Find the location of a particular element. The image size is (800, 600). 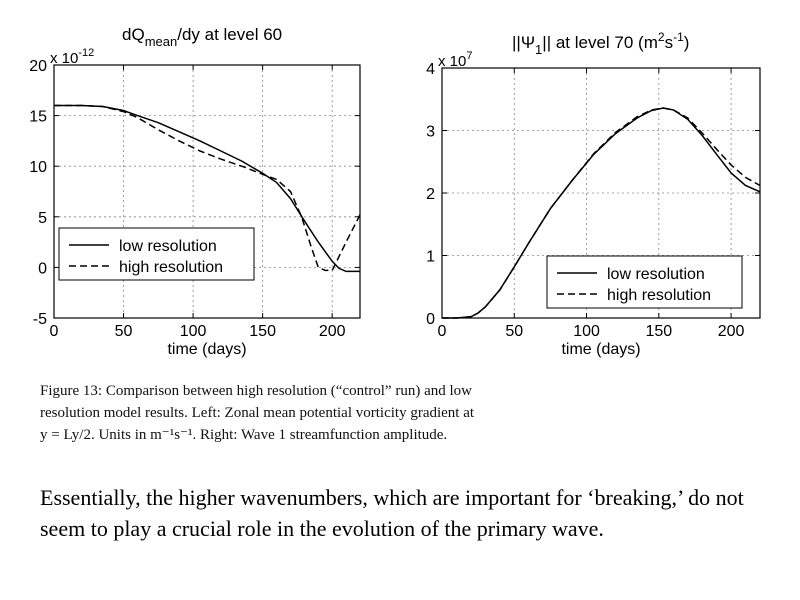

left-y-tick-label: 10 is located at coordinates (38, 167).